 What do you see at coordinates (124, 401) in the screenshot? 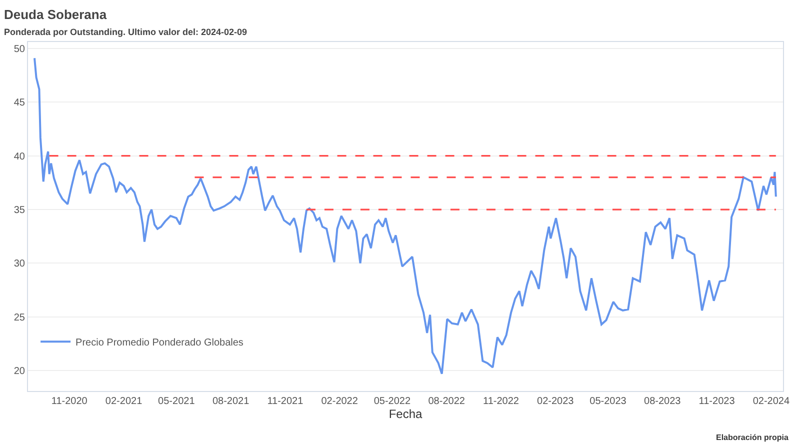
I see `x-tick-label: 02-2021` at bounding box center [124, 401].